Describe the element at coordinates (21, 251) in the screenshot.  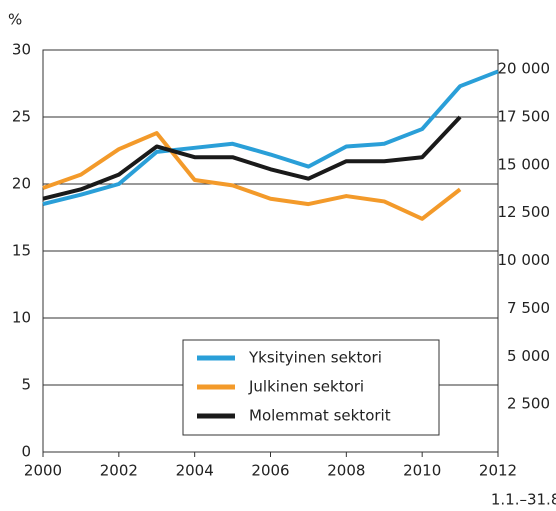
I see `y-tick-label: 15` at that location.